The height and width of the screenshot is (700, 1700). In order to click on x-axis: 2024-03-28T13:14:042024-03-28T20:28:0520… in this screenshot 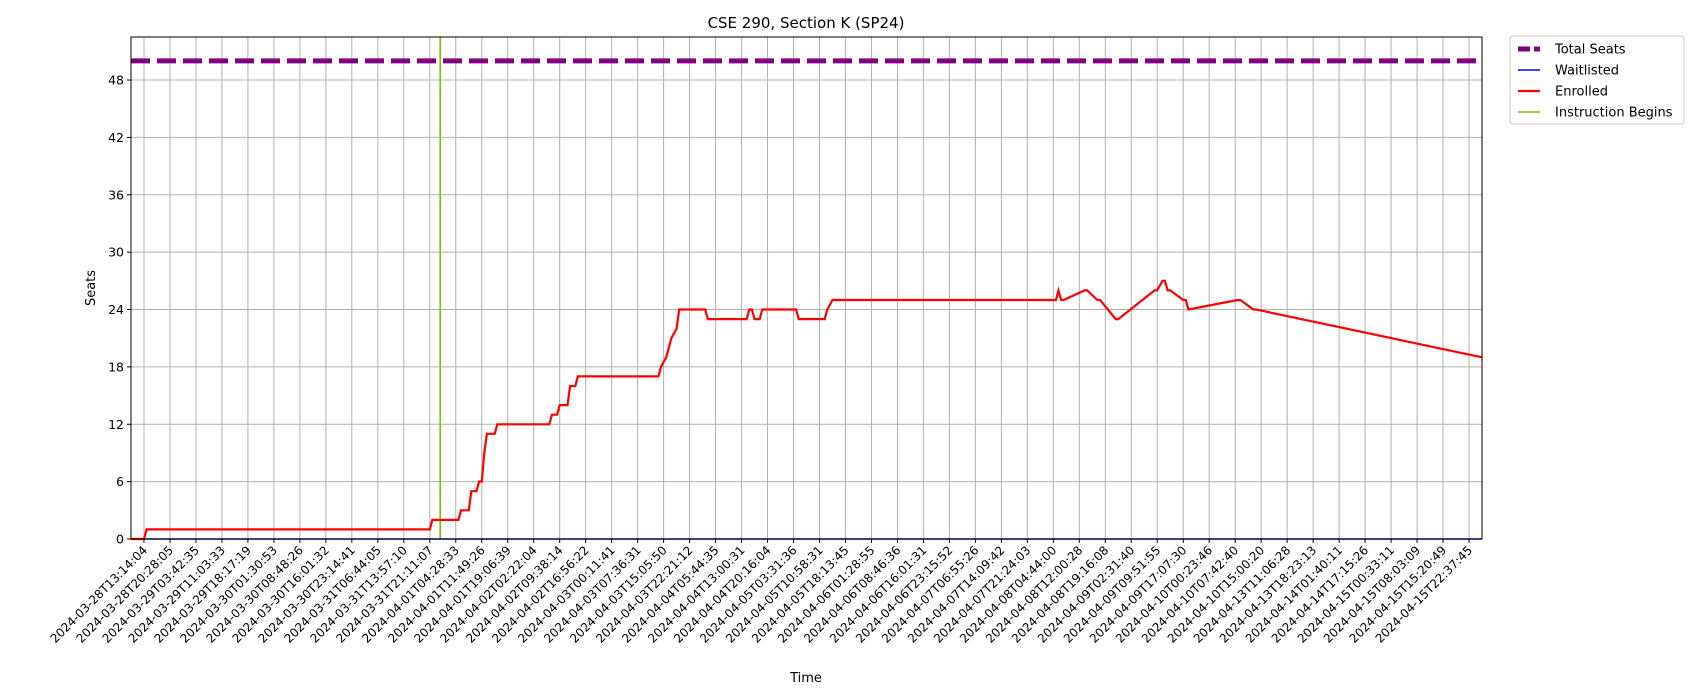, I will do `click(761, 592)`.